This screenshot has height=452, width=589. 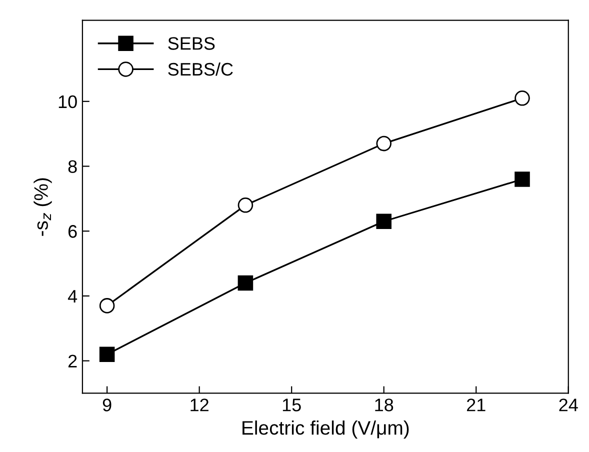 What do you see at coordinates (72, 166) in the screenshot?
I see `y-tick-label: 8` at bounding box center [72, 166].